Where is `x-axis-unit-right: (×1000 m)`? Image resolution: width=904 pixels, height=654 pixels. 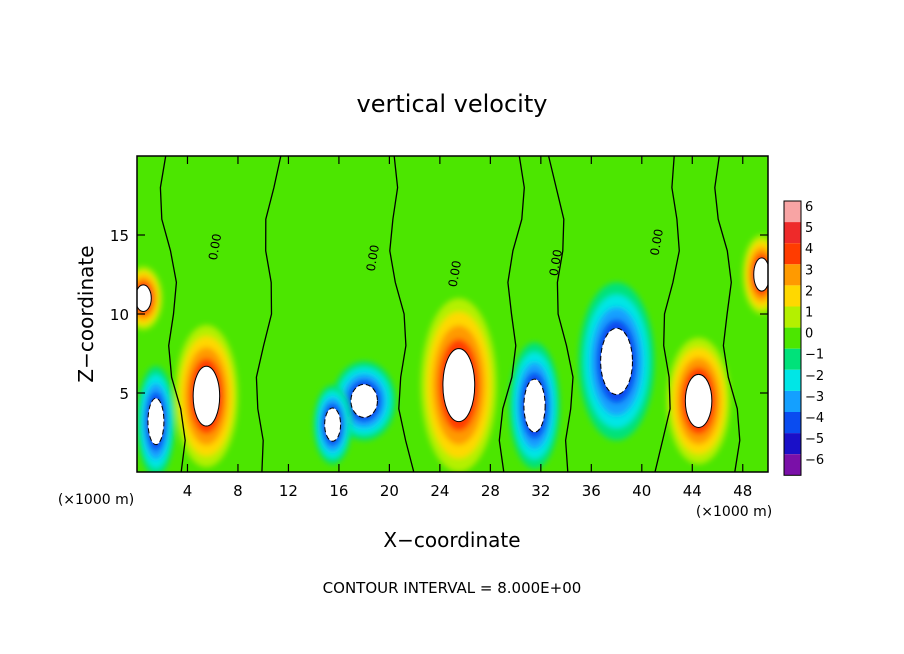 x-axis-unit-right: (×1000 m) is located at coordinates (734, 512).